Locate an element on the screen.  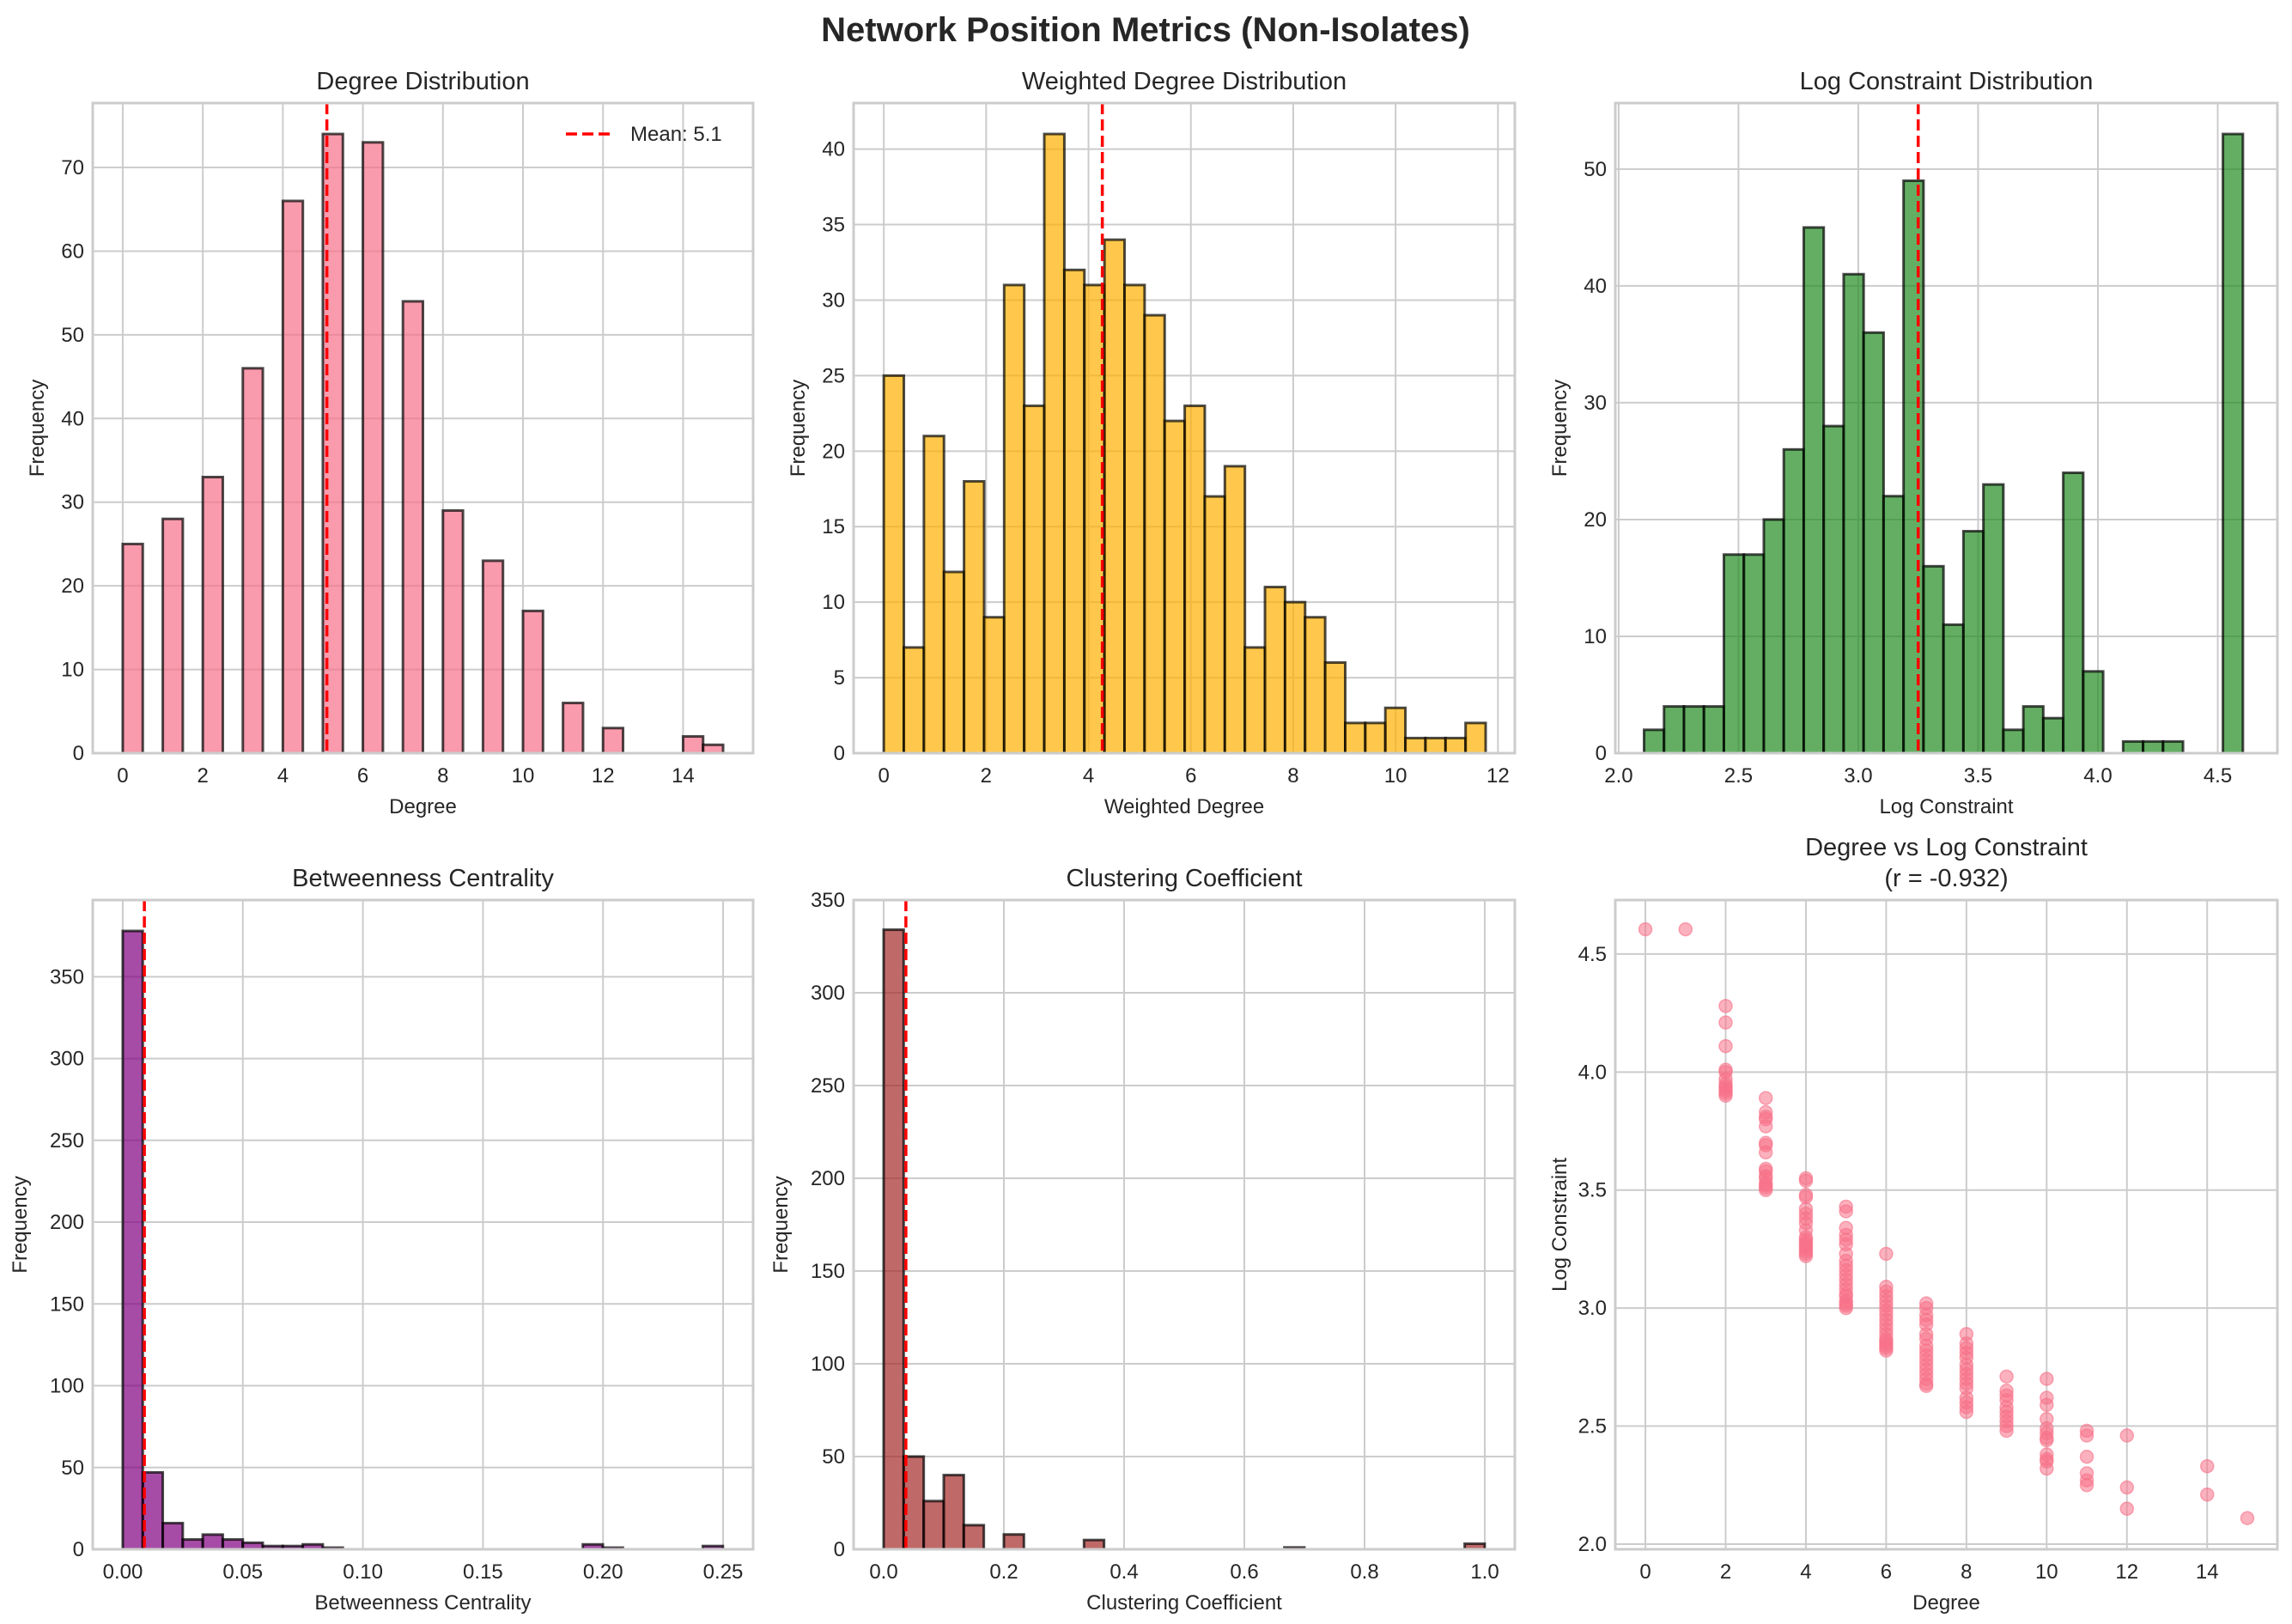
x-tick-label: 0.4 is located at coordinates (1124, 1572).